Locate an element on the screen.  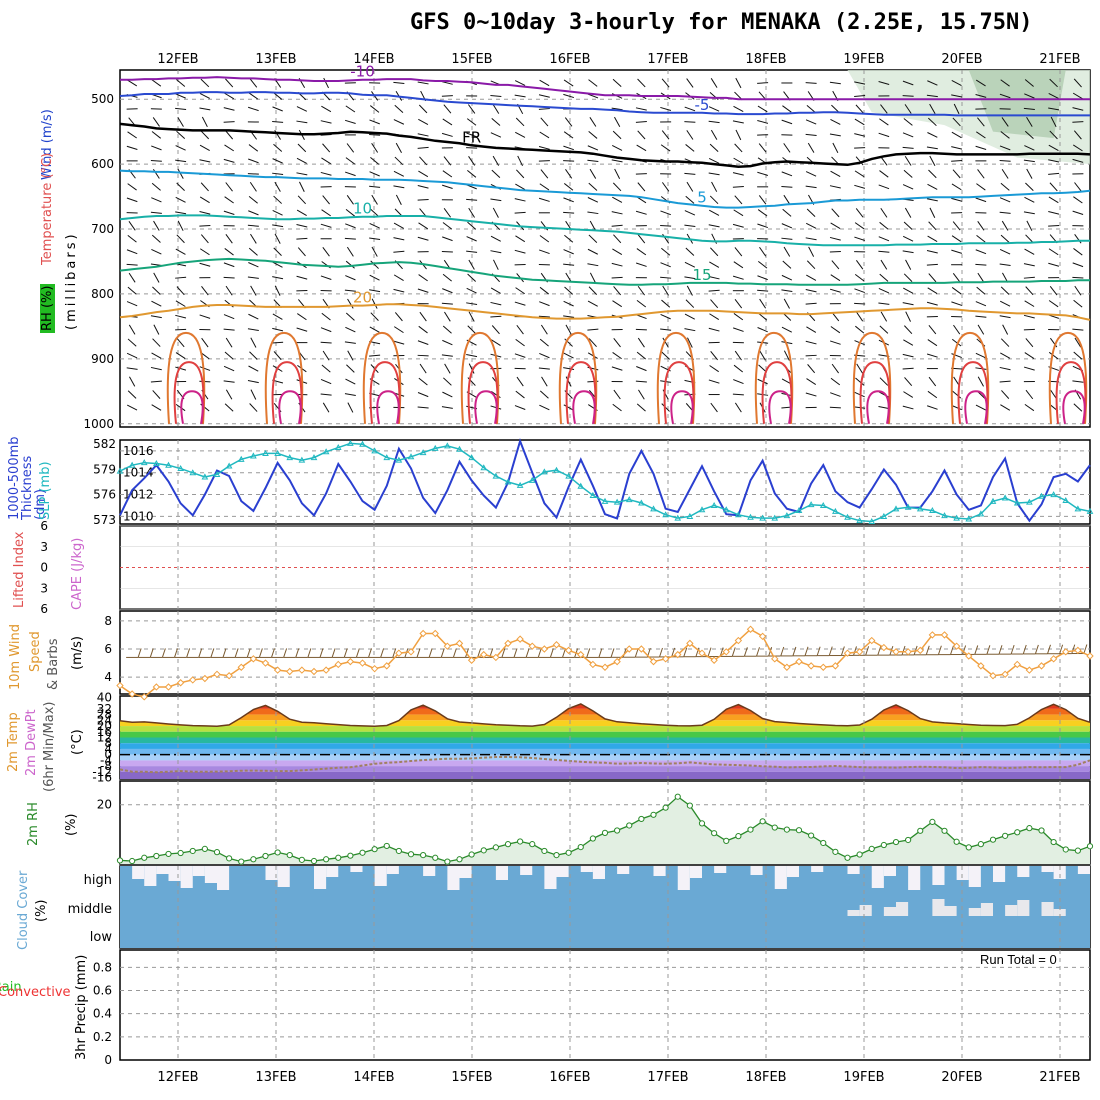
temp-band is located at coordinates (605, 775).